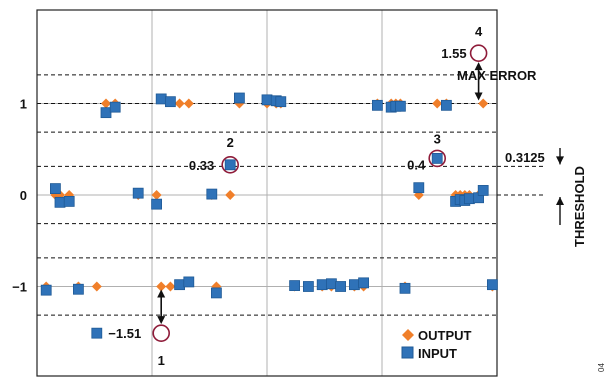  Describe the element at coordinates (230, 142) in the screenshot. I see `callout-number-2: 2` at that location.